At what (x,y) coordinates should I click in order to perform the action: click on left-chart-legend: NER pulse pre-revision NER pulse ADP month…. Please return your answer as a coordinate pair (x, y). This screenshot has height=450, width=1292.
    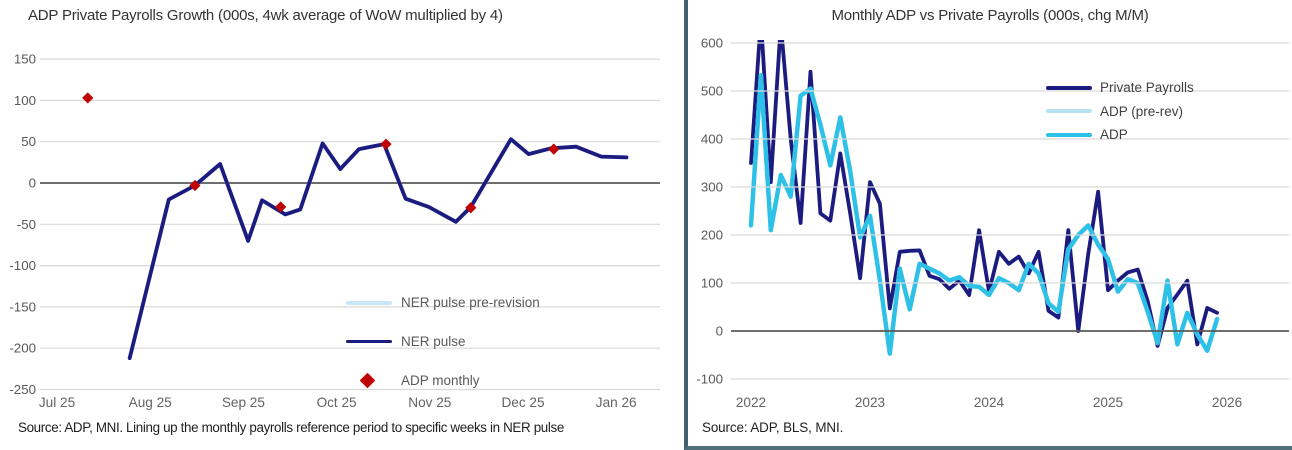
    Looking at the image, I should click on (443, 341).